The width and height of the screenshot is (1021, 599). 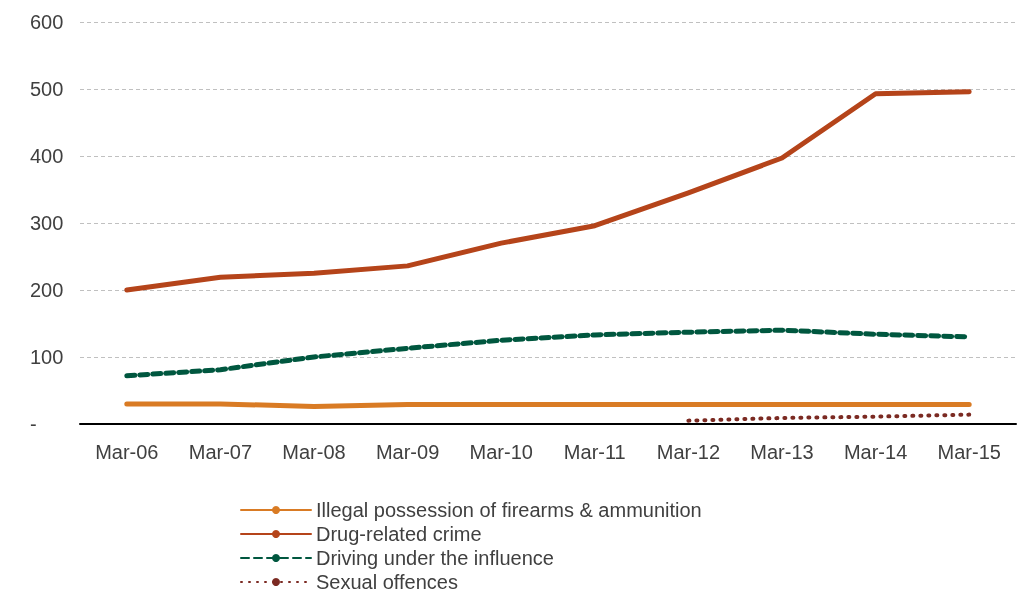 What do you see at coordinates (47, 357) in the screenshot?
I see `y-tick-label: 100` at bounding box center [47, 357].